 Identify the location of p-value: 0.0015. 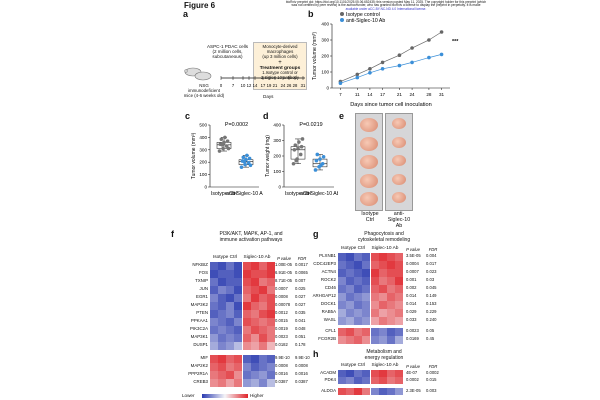
(281, 320).